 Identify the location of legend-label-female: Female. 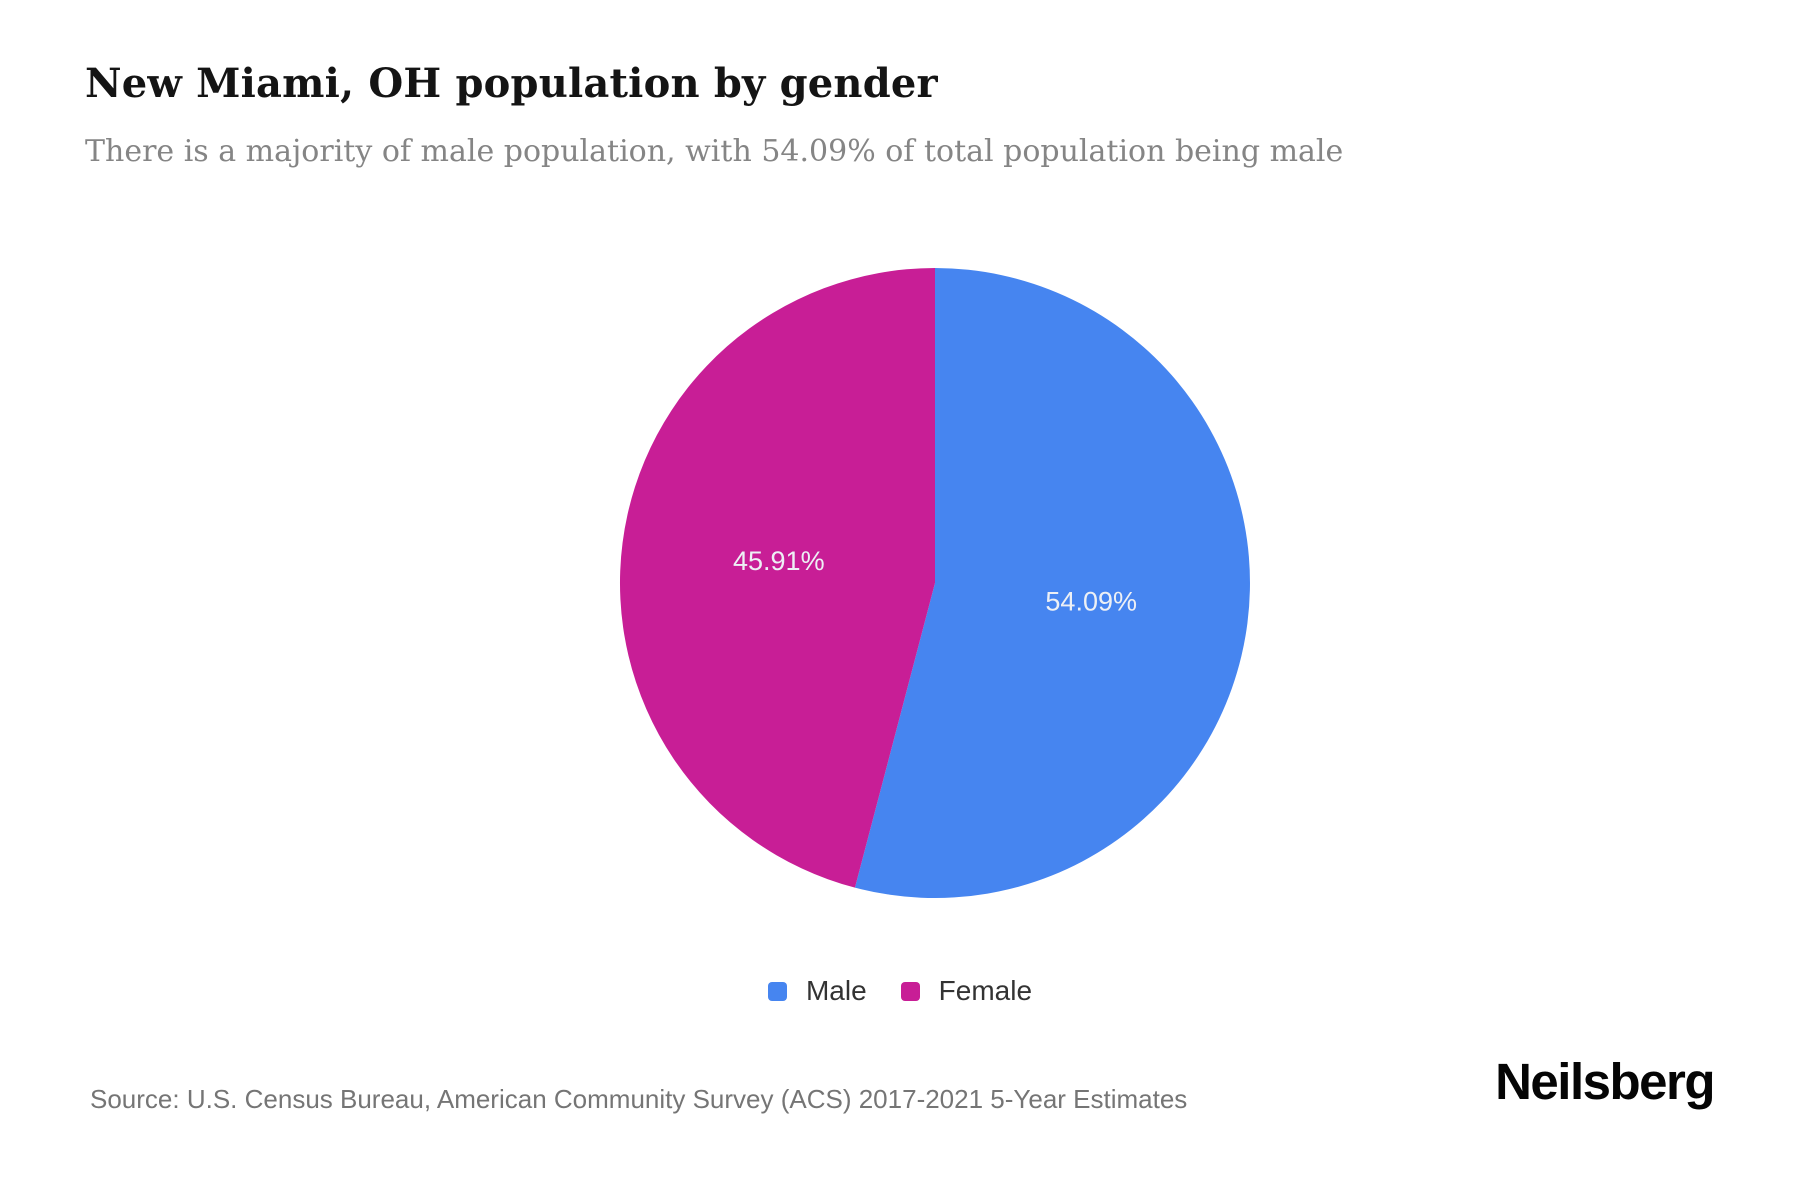
(985, 990).